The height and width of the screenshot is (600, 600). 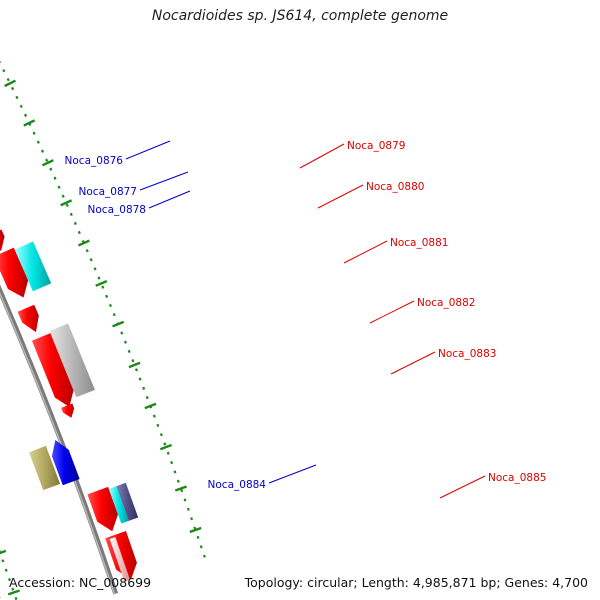 What do you see at coordinates (65, 462) in the screenshot?
I see `reverse-cds` at bounding box center [65, 462].